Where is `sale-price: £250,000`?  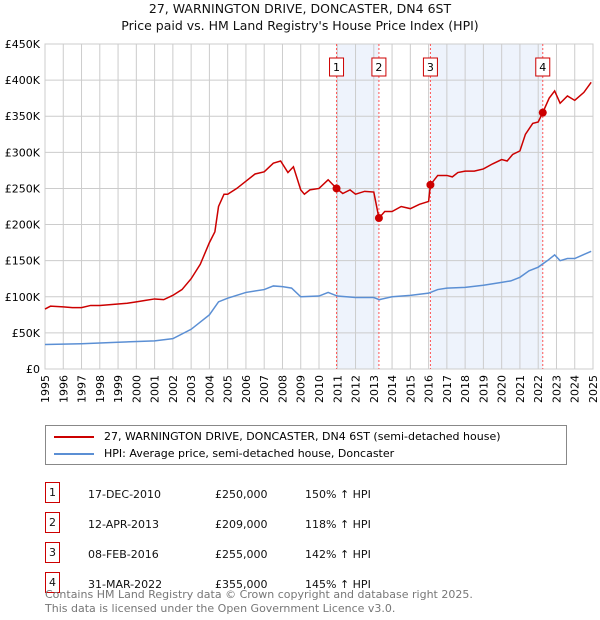 sale-price: £250,000 is located at coordinates (241, 494).